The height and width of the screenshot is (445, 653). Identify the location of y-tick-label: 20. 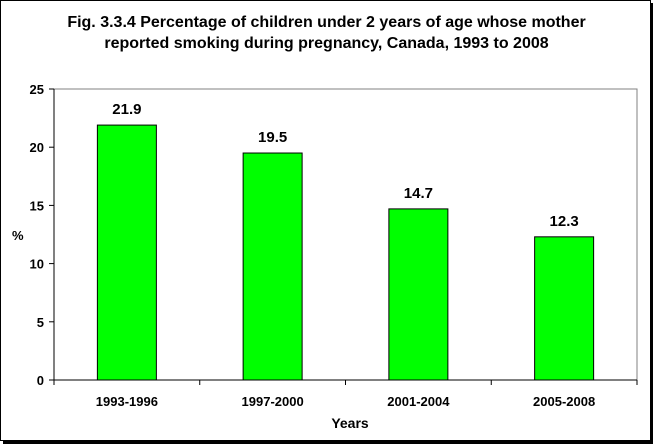
(37, 147).